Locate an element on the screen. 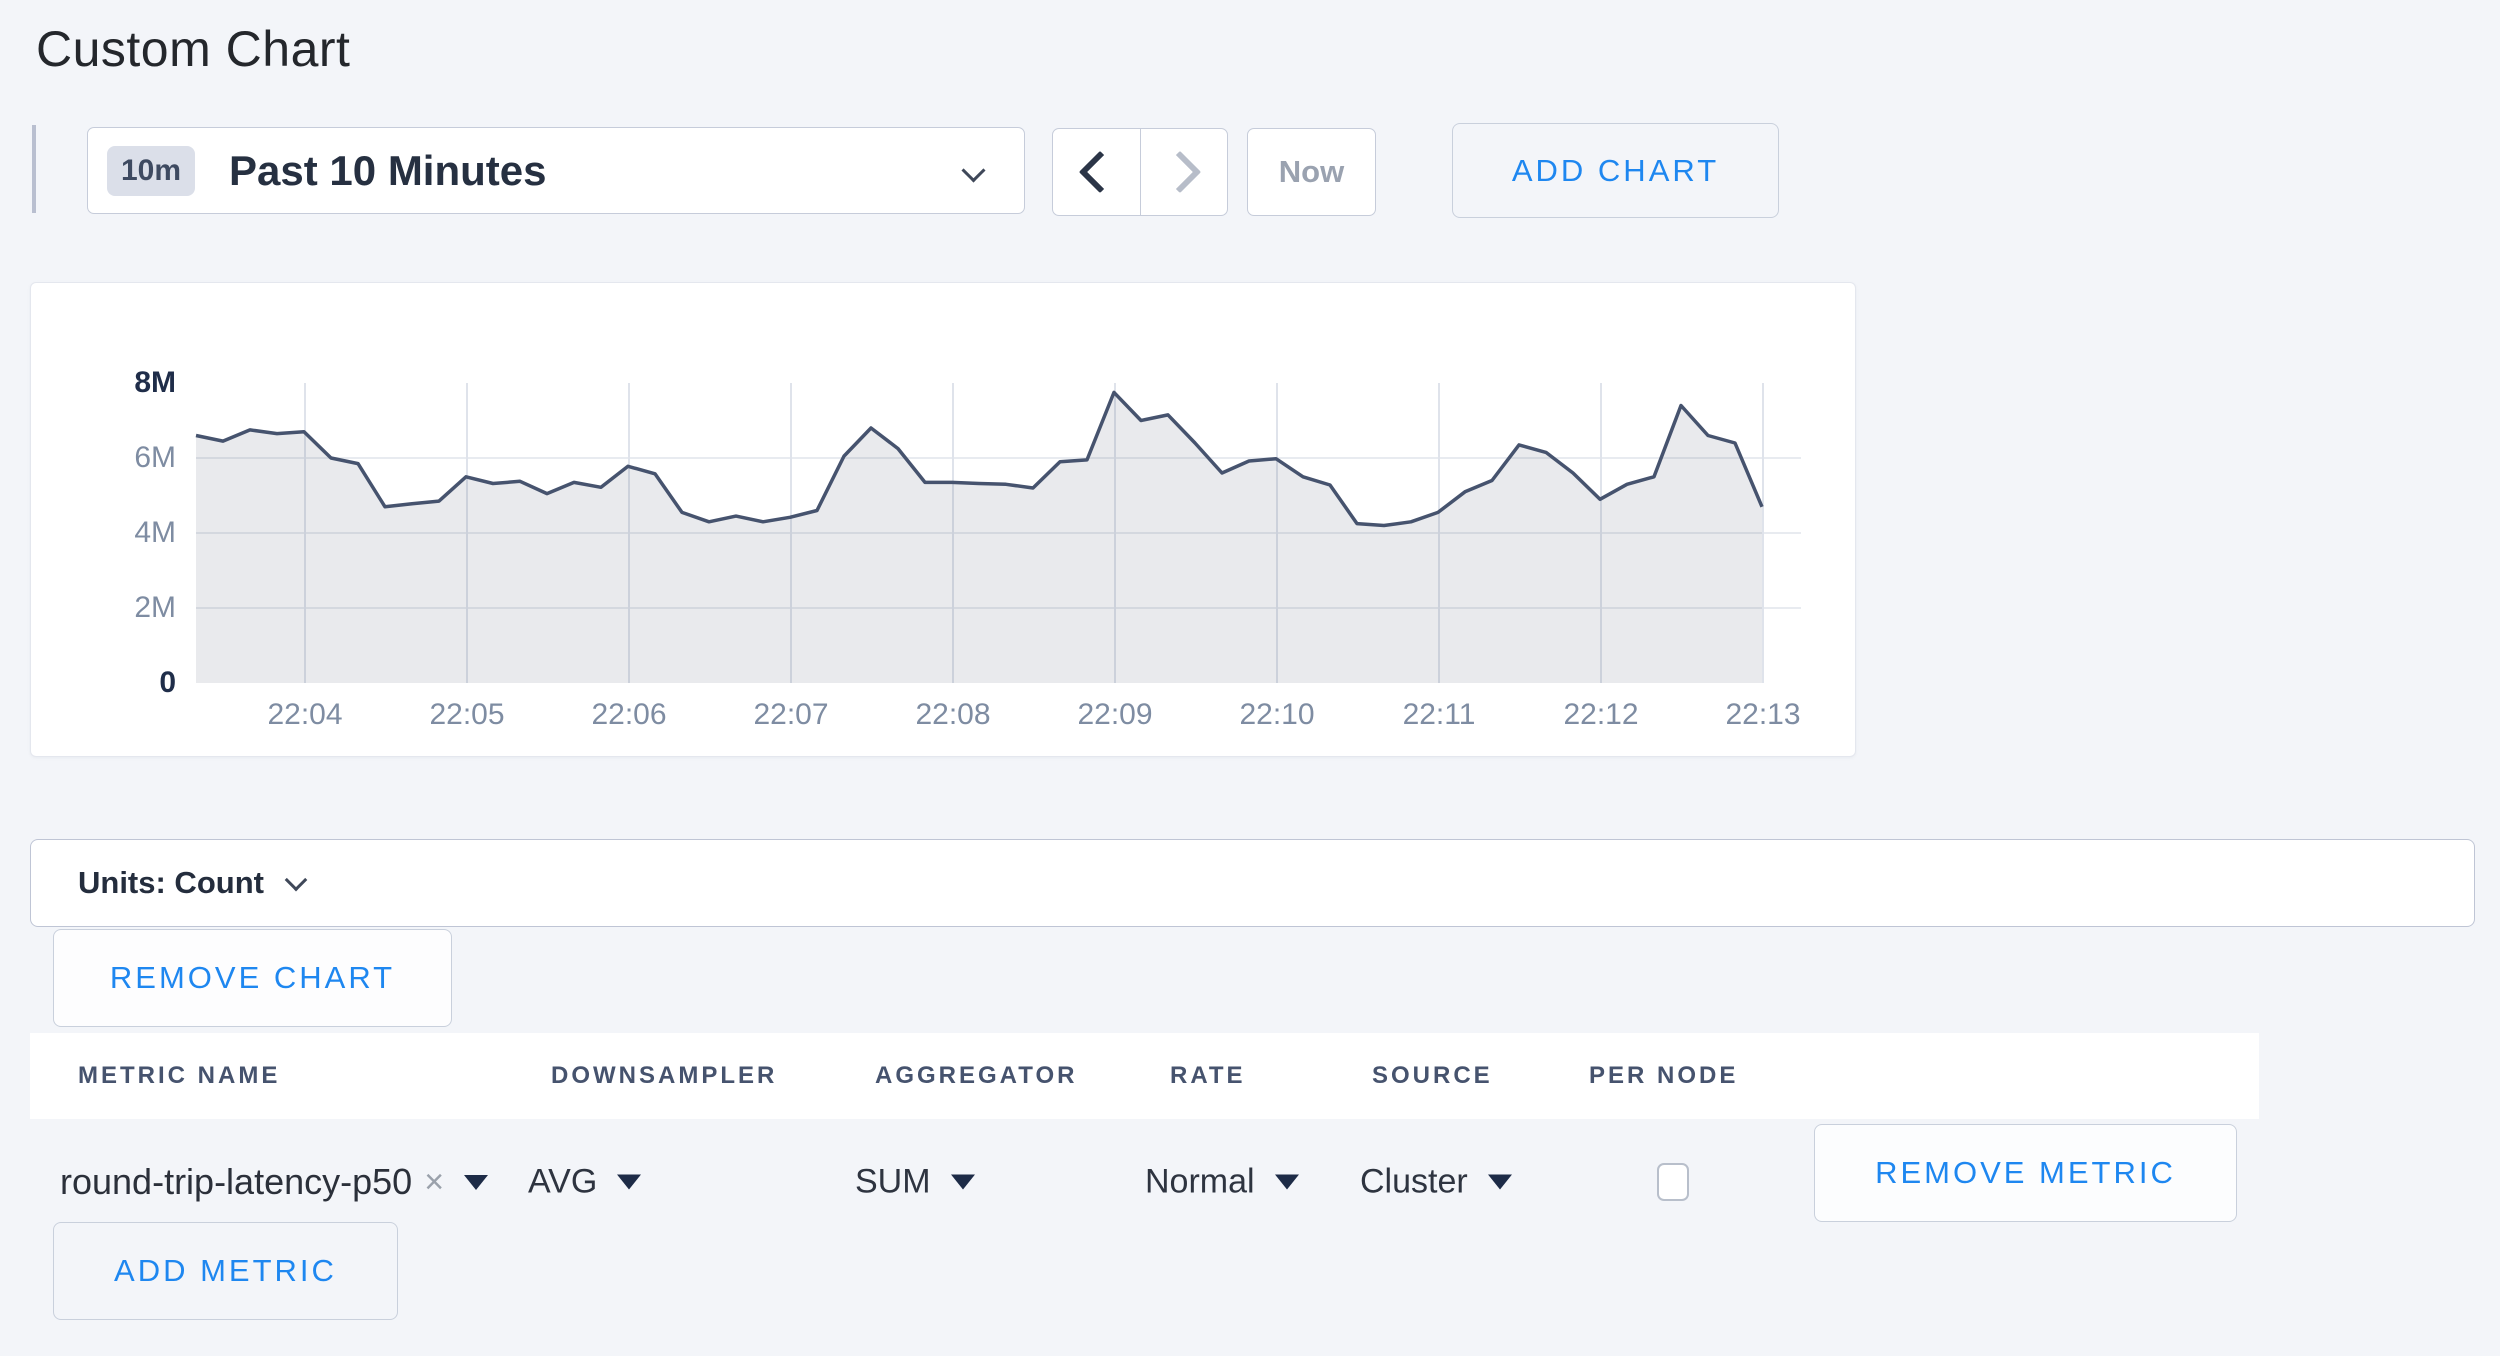  metric-name-dropdown-value: round-trip-latency-p50 is located at coordinates (236, 1181).